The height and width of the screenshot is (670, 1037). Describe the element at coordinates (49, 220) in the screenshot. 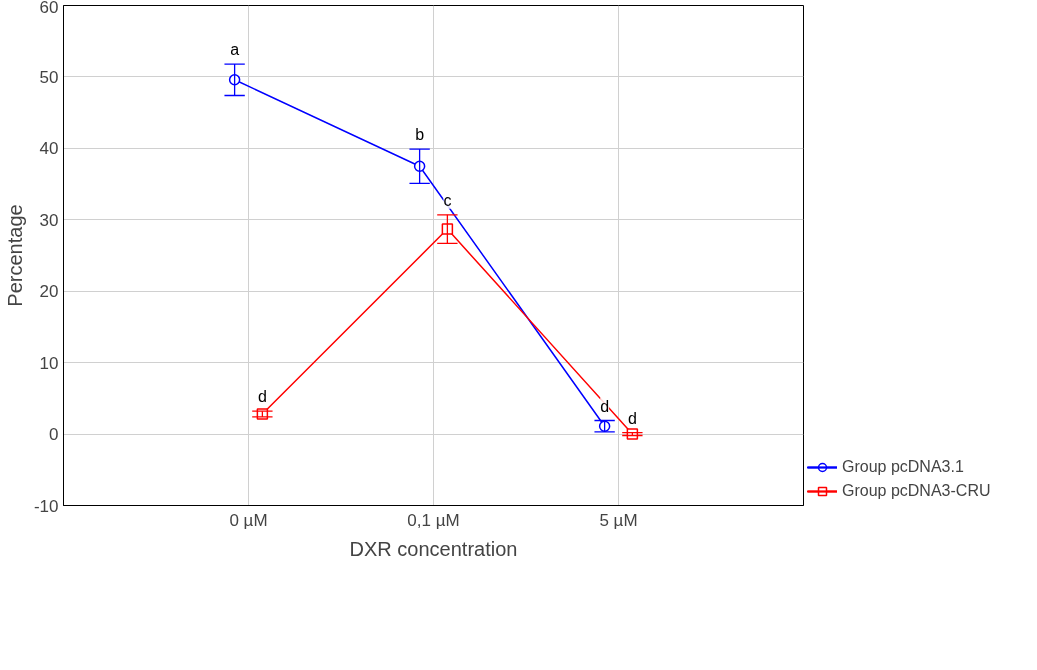

I see `y-tick-label: 30` at that location.